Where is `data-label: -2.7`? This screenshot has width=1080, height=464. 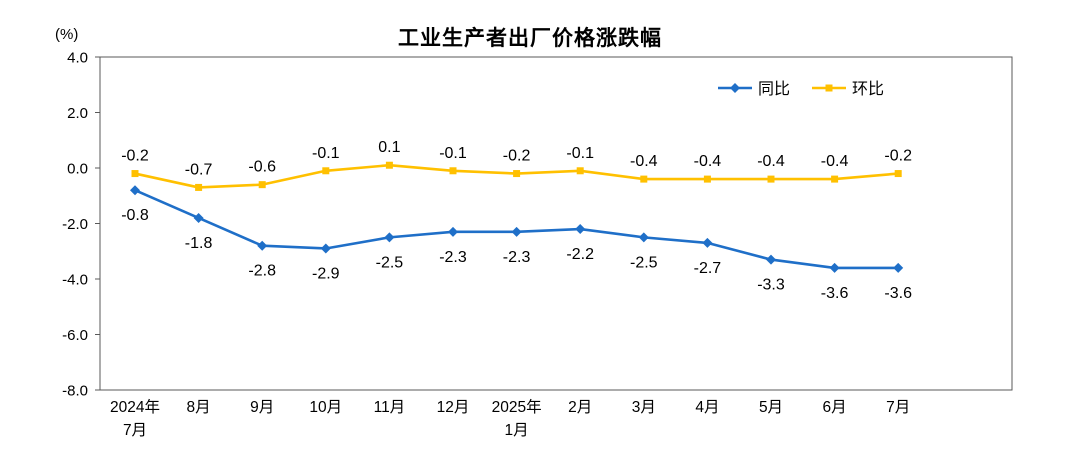 data-label: -2.7 is located at coordinates (708, 268).